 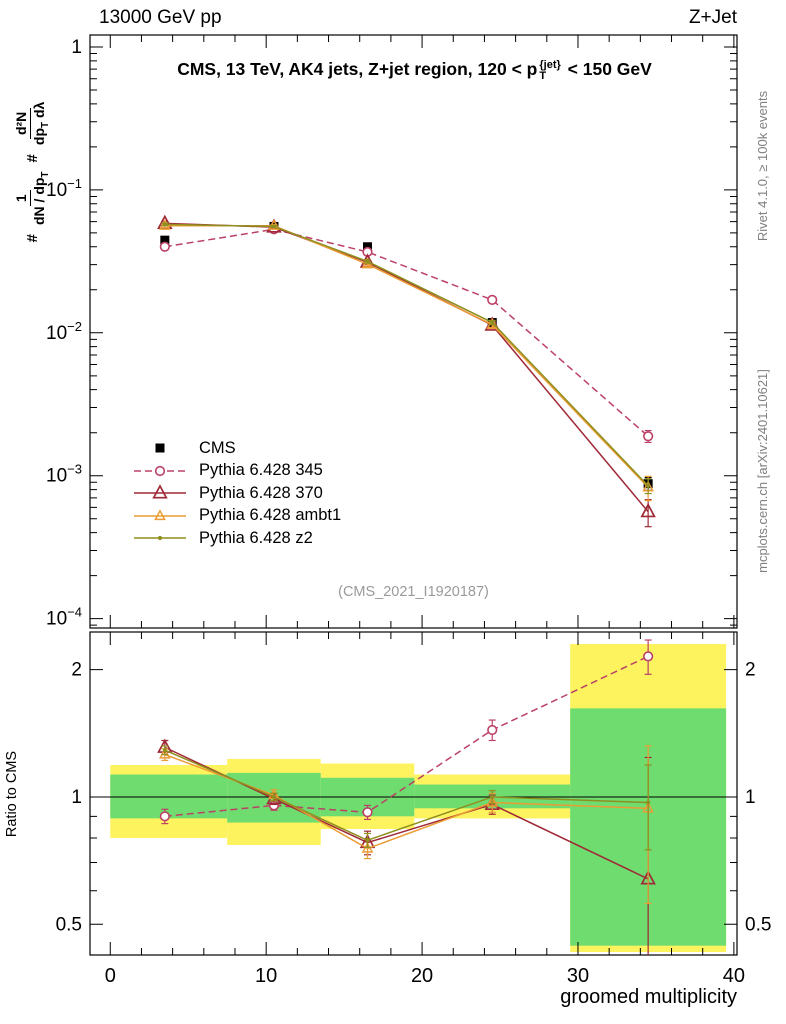 I want to click on legend-label: Pythia 6.428 ambt1, so click(x=270, y=515).